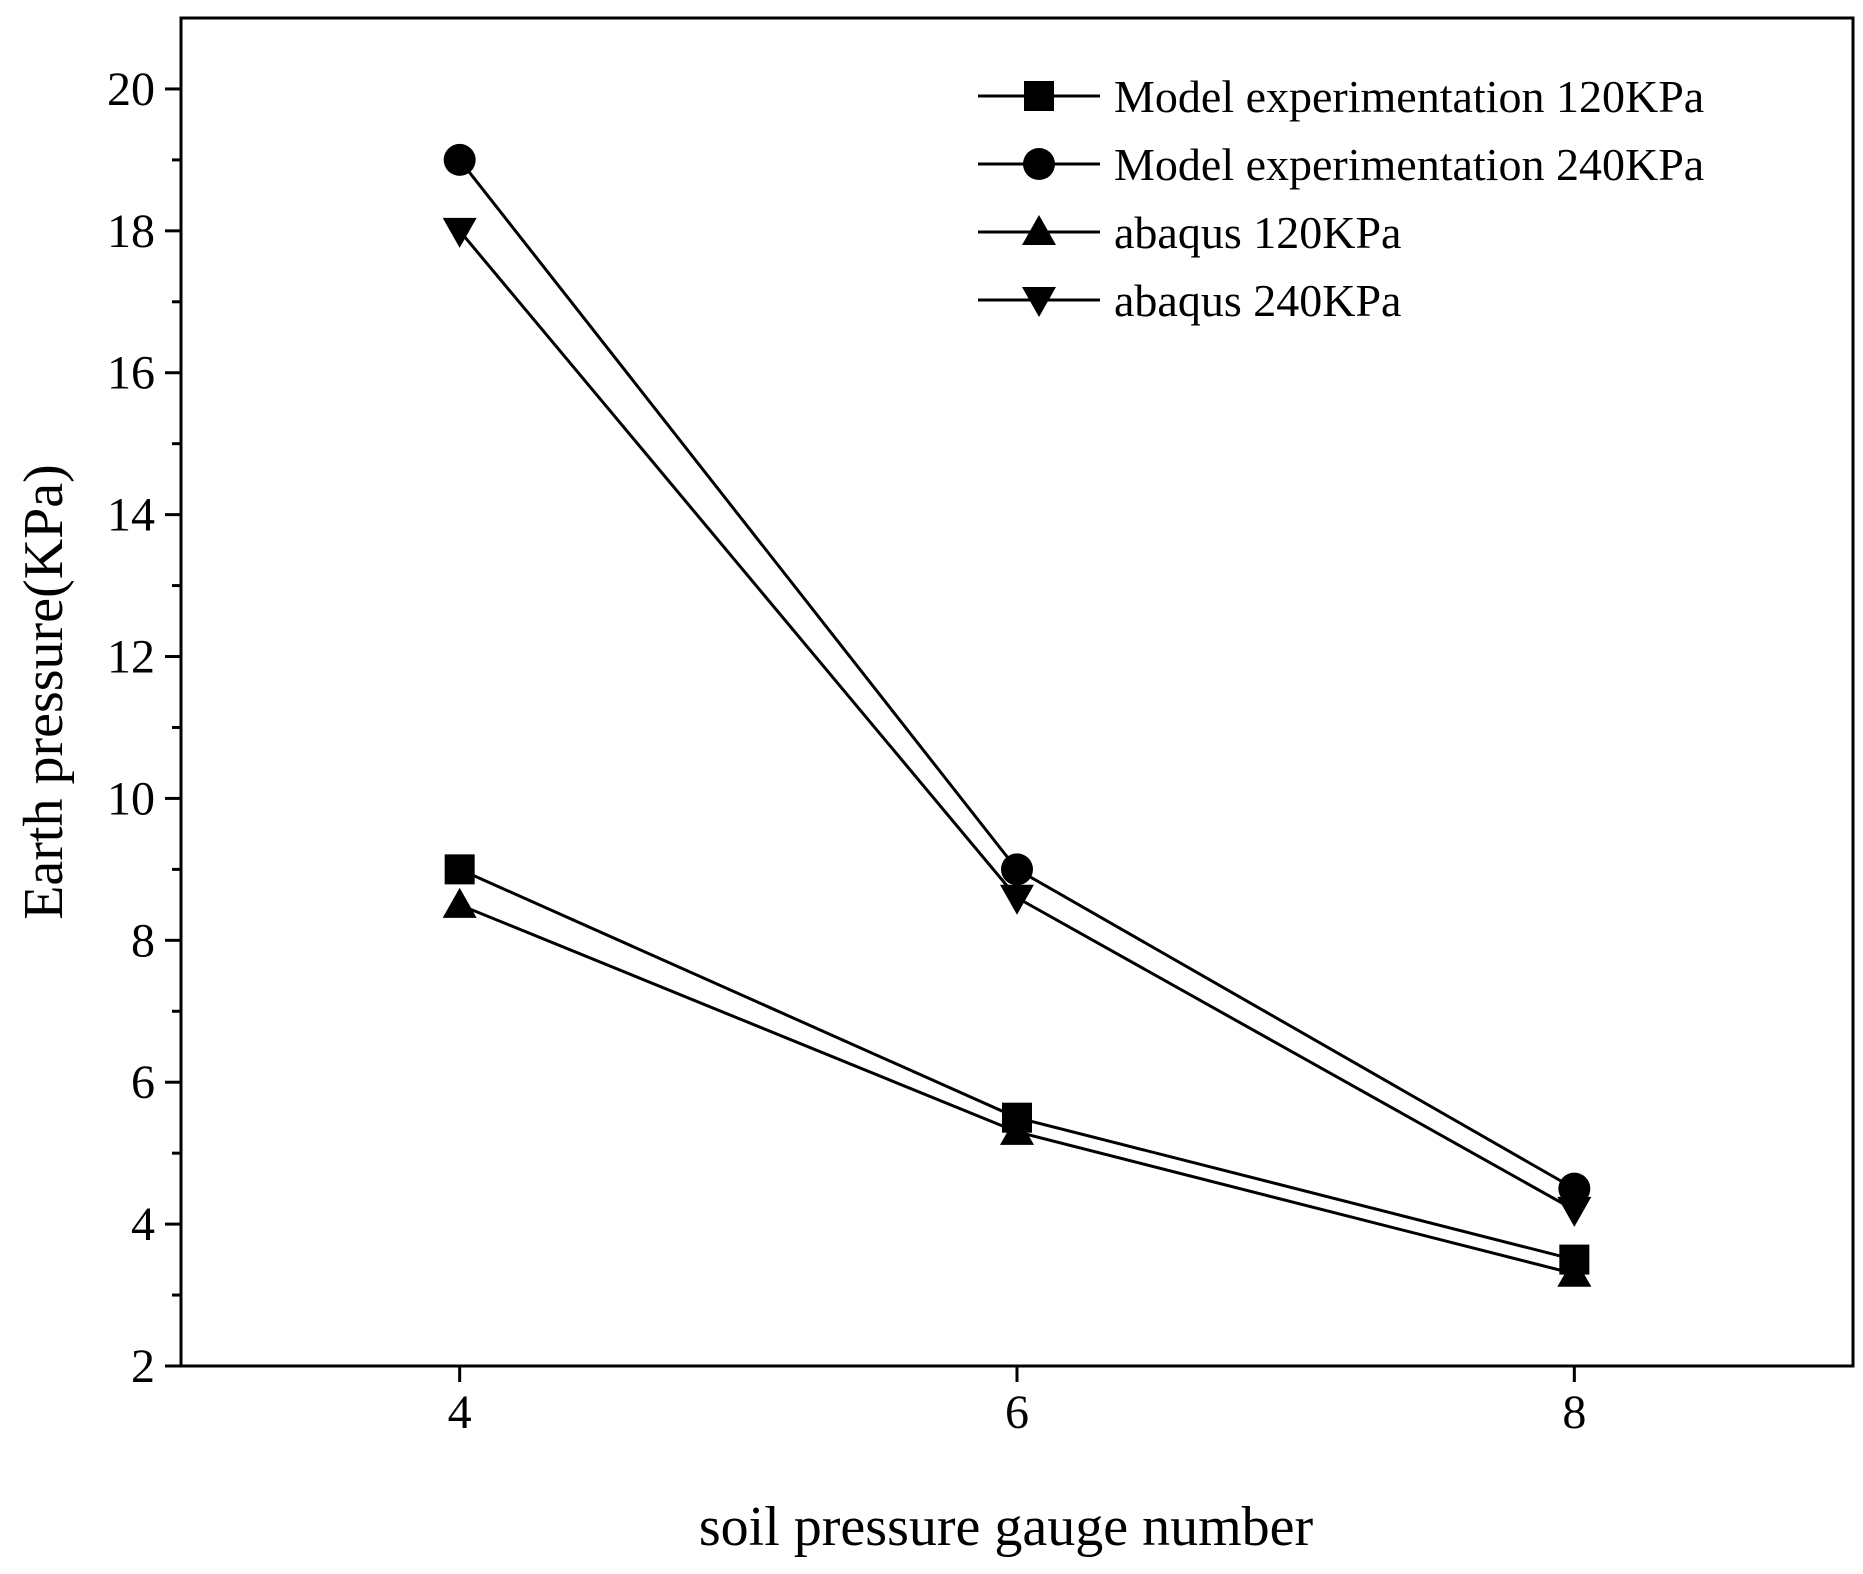 The width and height of the screenshot is (1863, 1574). I want to click on x-tick-label: 8, so click(1574, 1412).